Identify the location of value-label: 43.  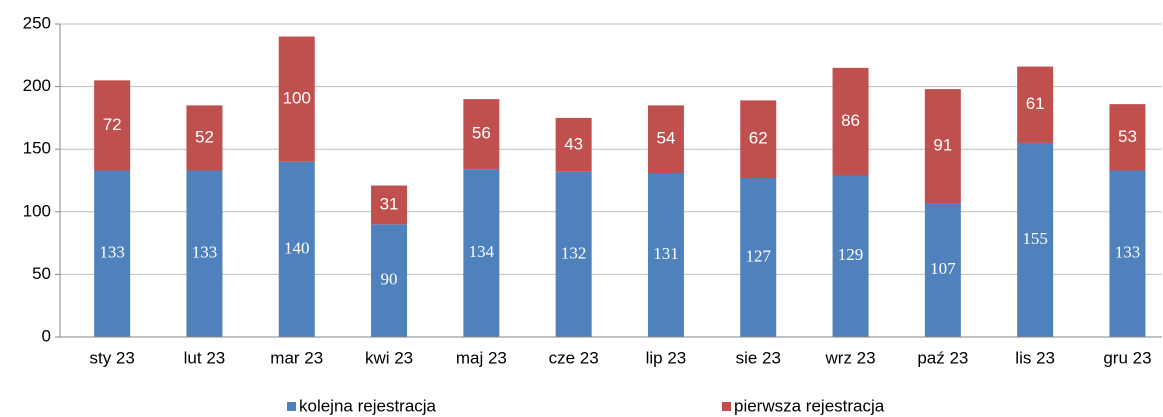
(573, 143).